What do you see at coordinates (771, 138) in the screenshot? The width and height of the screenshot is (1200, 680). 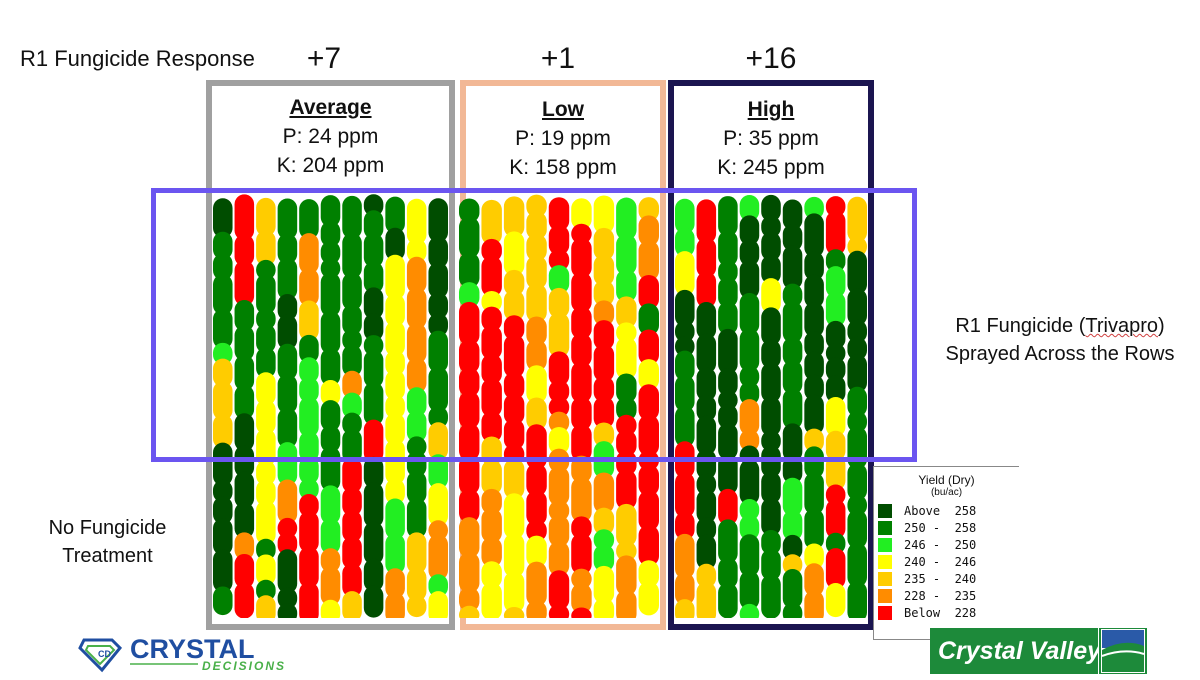 I see `panel-high-p: P: 35 ppm` at bounding box center [771, 138].